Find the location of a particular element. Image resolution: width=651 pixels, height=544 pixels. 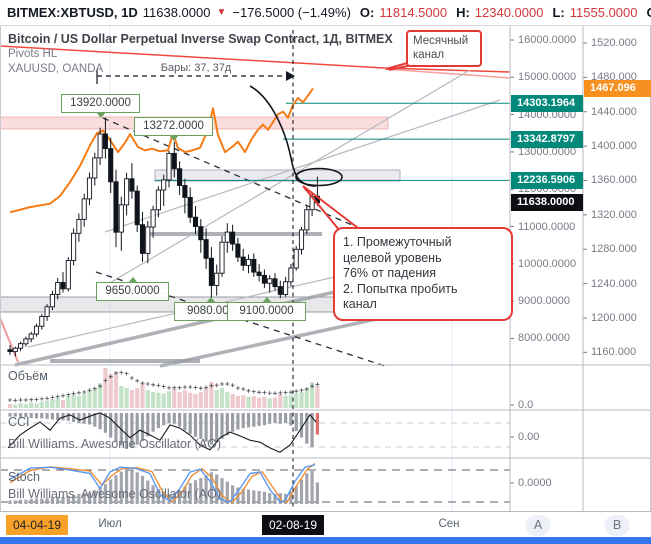

gold-overlay-line is located at coordinates (161, 150).